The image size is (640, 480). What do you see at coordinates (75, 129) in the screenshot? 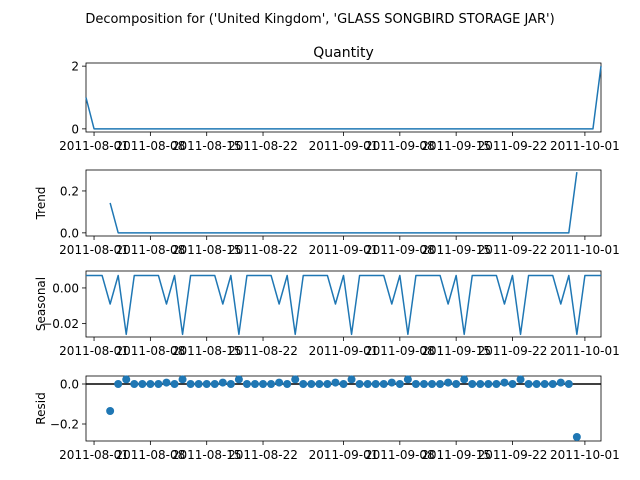
I see `panel-1-ytick-label: 0` at bounding box center [75, 129].